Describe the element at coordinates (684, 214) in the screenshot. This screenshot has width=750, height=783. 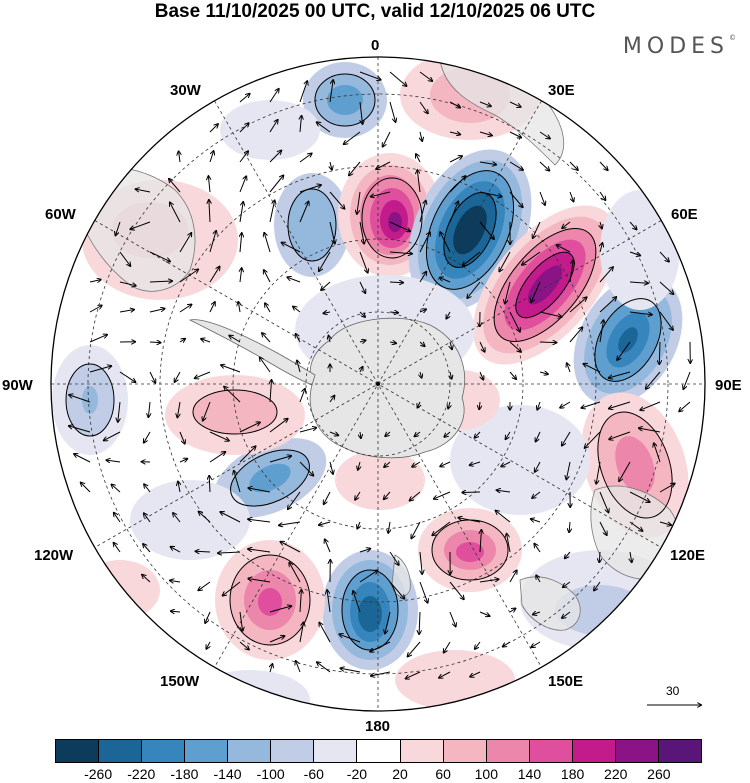
I see `lon-label-60e: 60E` at that location.